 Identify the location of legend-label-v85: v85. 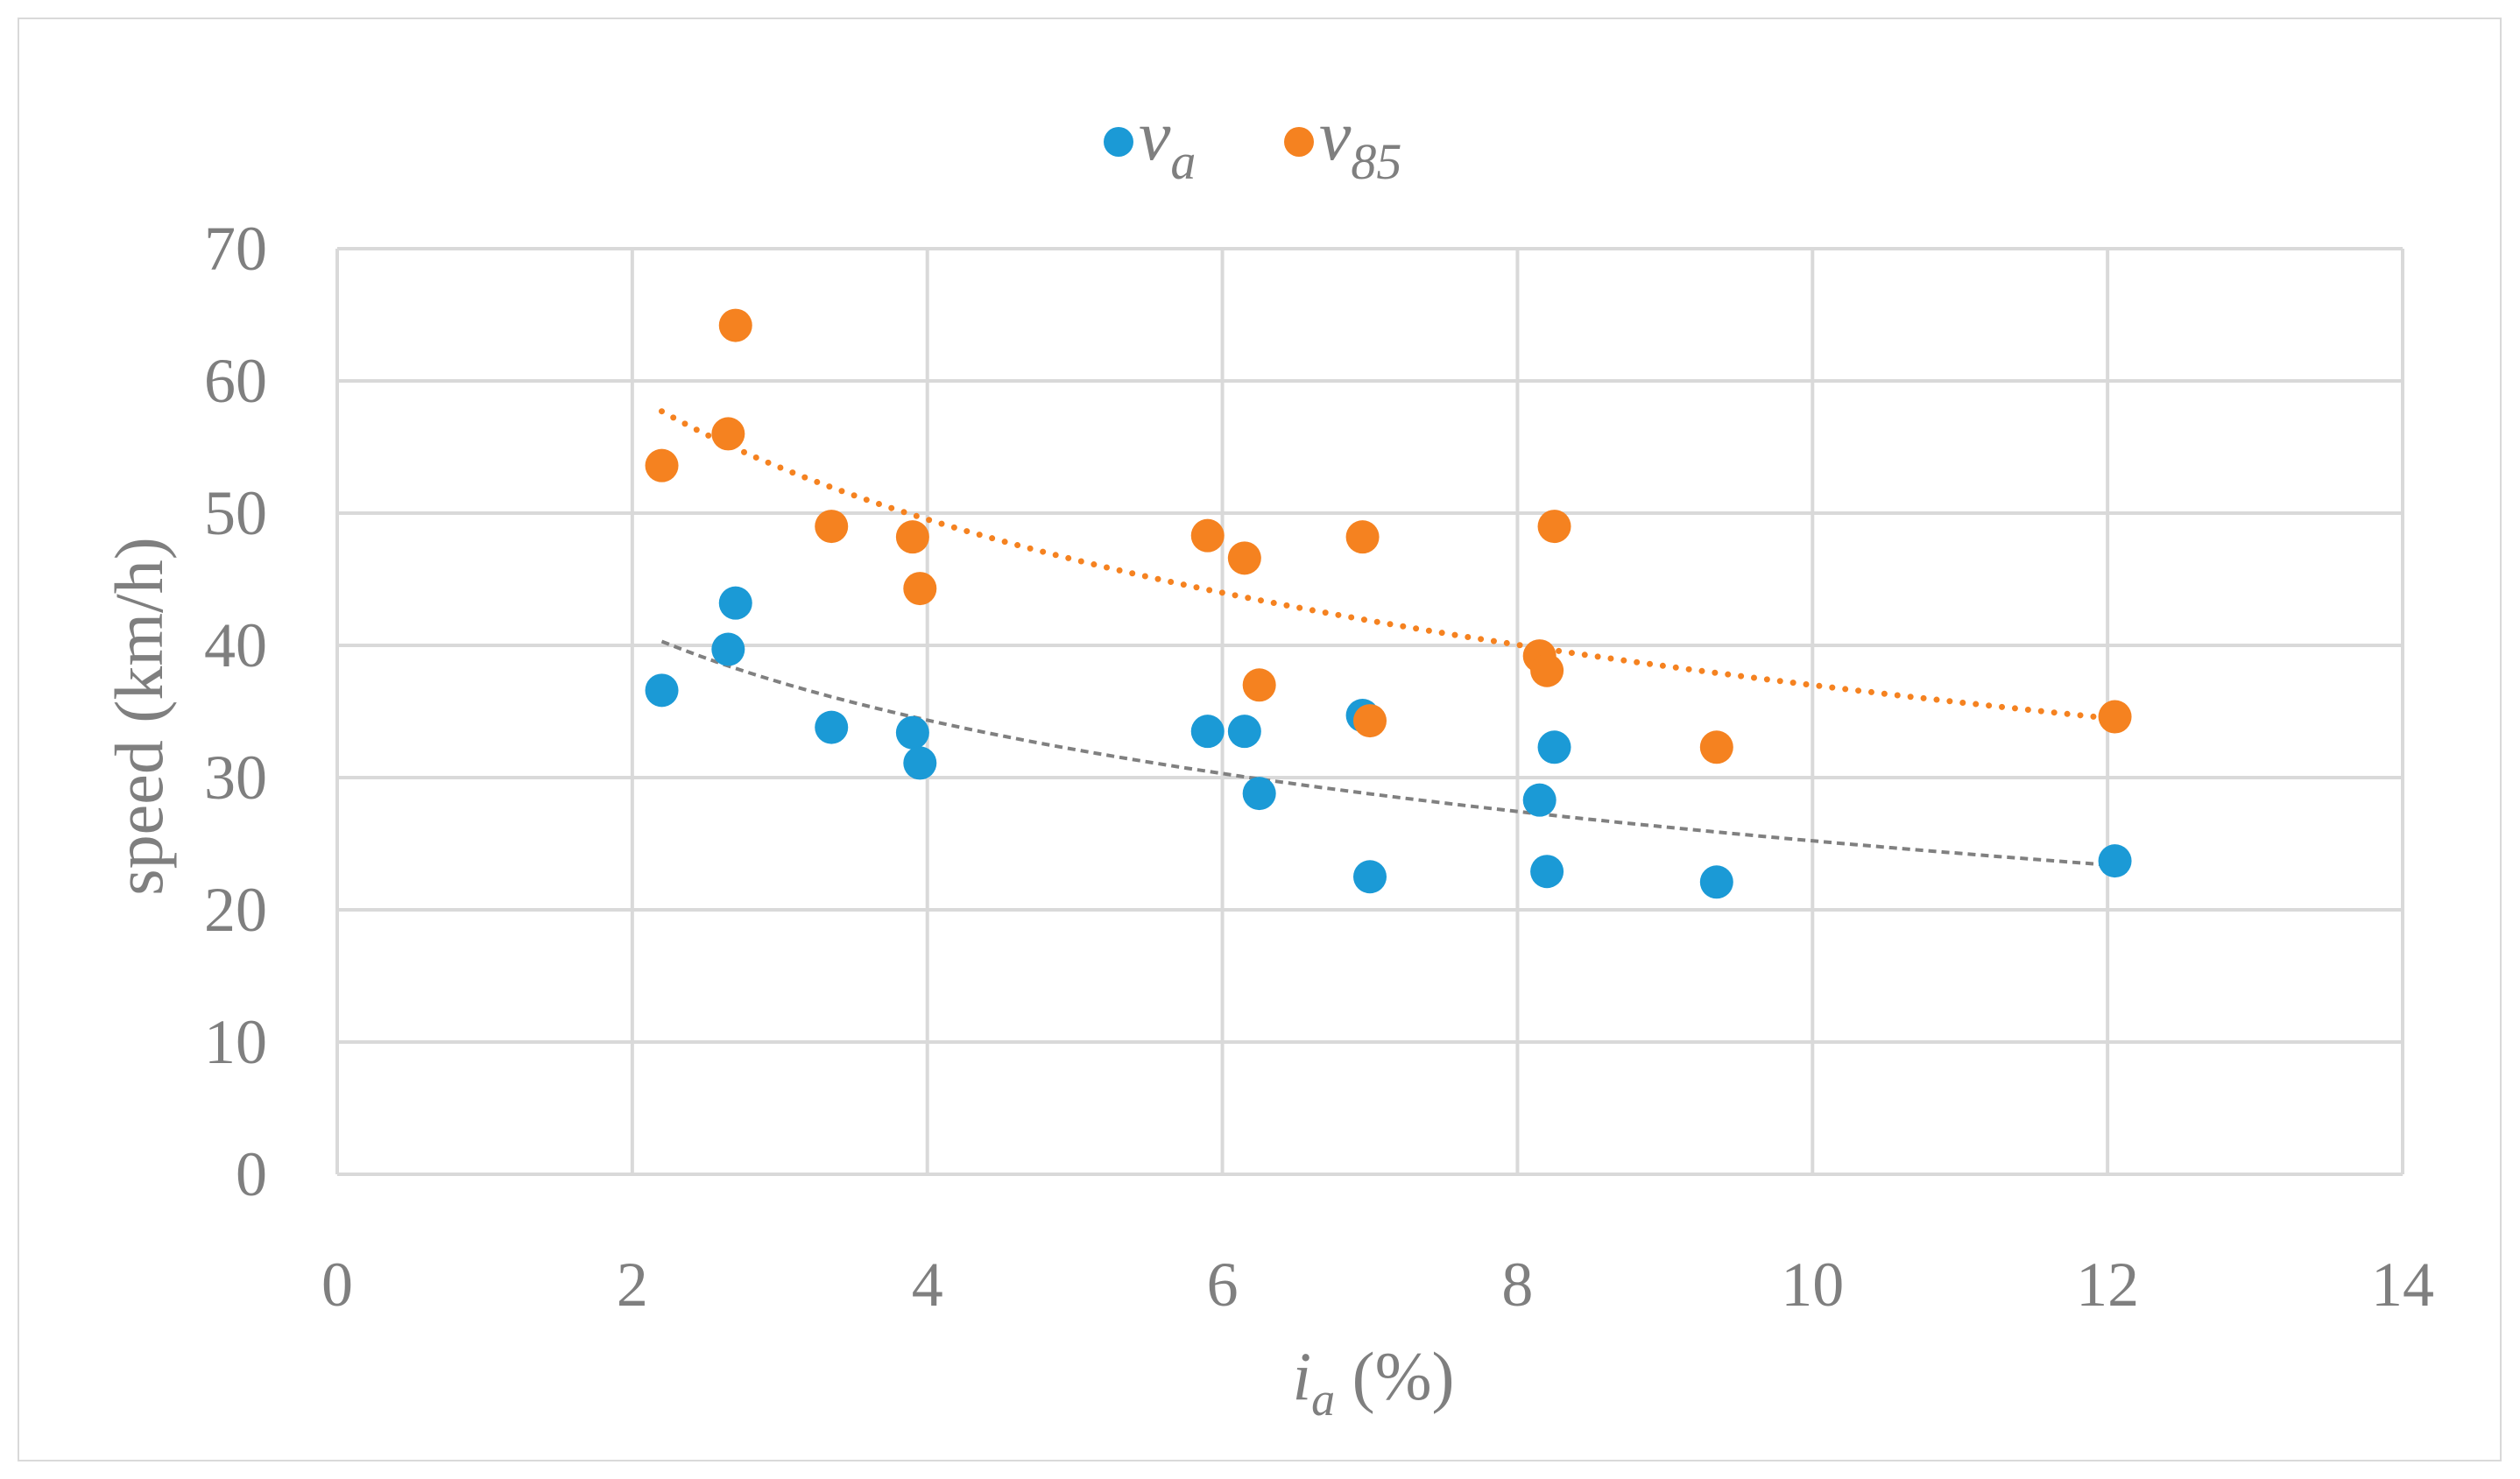
(1360, 142).